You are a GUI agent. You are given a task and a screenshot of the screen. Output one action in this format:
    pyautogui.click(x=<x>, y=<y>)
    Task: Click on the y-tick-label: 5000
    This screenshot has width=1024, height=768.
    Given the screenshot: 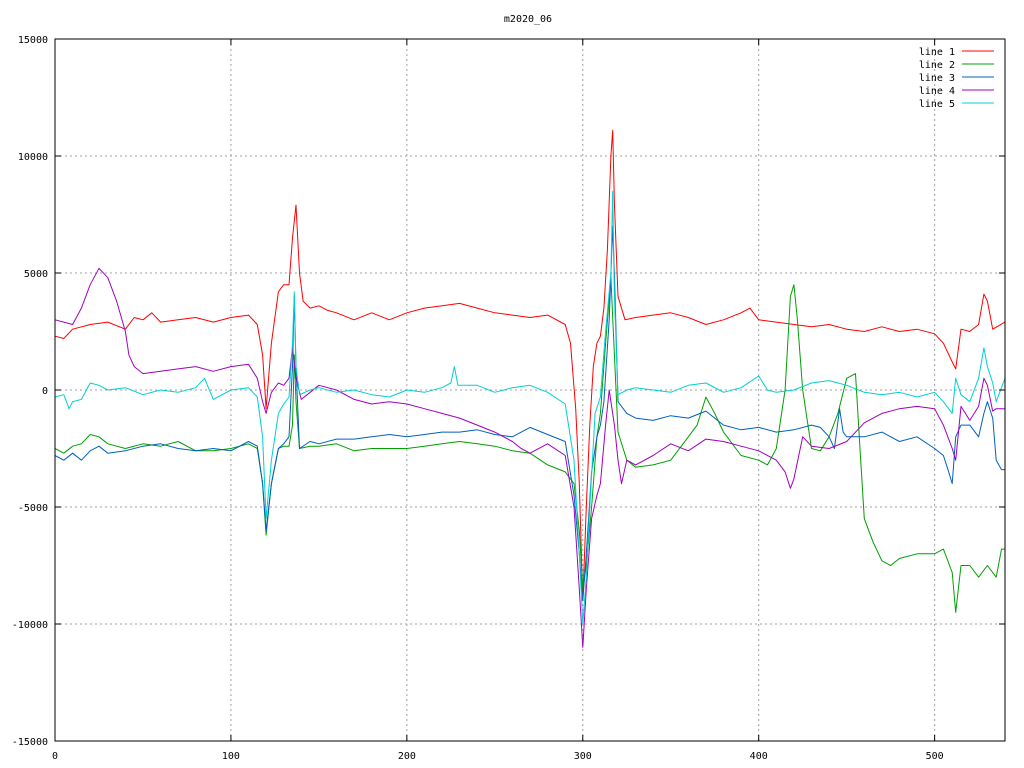 What is the action you would take?
    pyautogui.click(x=36, y=274)
    